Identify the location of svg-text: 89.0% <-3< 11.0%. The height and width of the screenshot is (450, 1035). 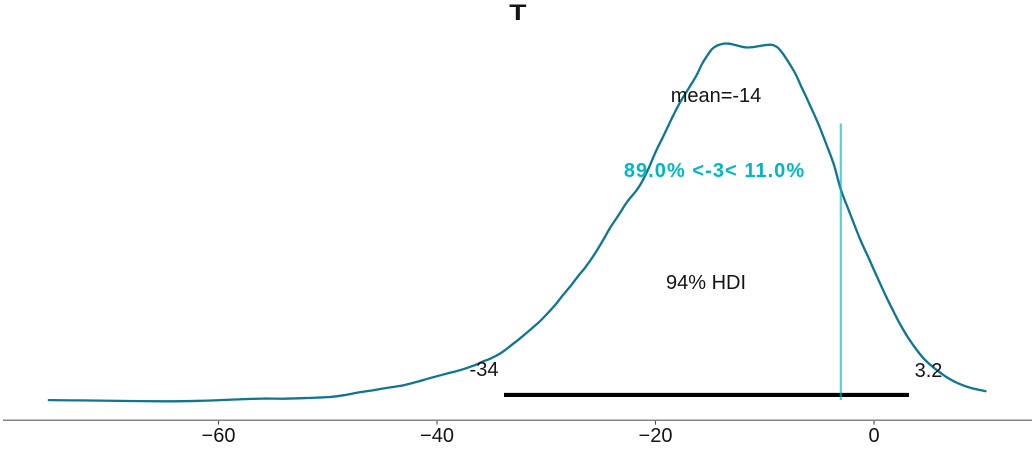
(714, 171).